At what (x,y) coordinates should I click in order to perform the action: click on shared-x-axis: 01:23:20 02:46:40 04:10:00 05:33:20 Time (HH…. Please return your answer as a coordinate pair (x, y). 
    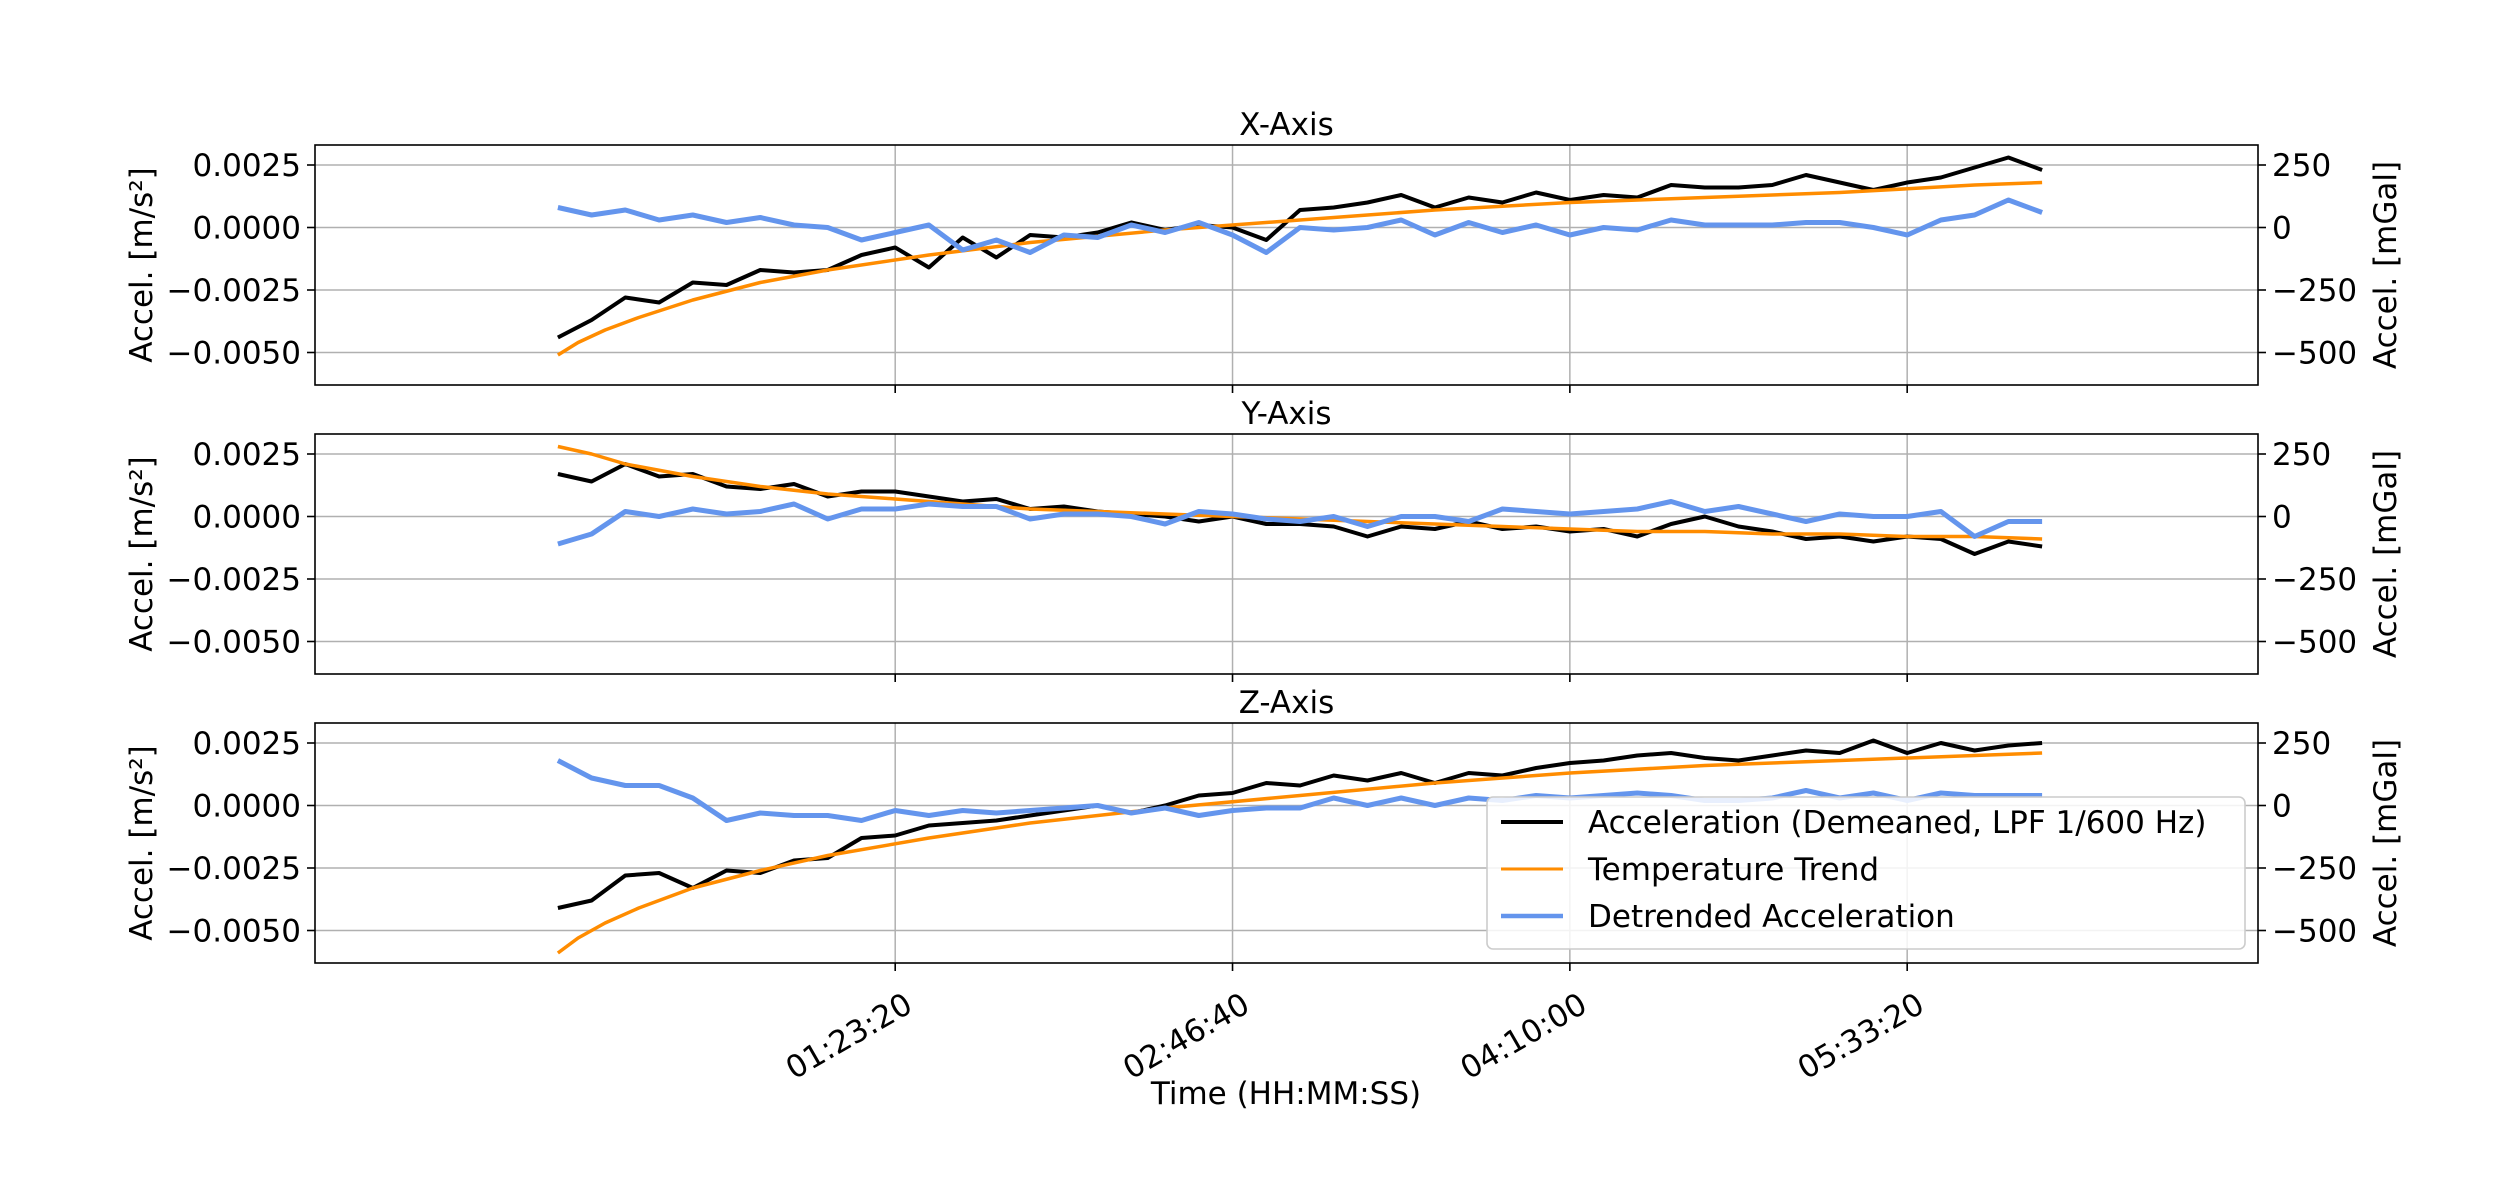
    Looking at the image, I should click on (1355, 1049).